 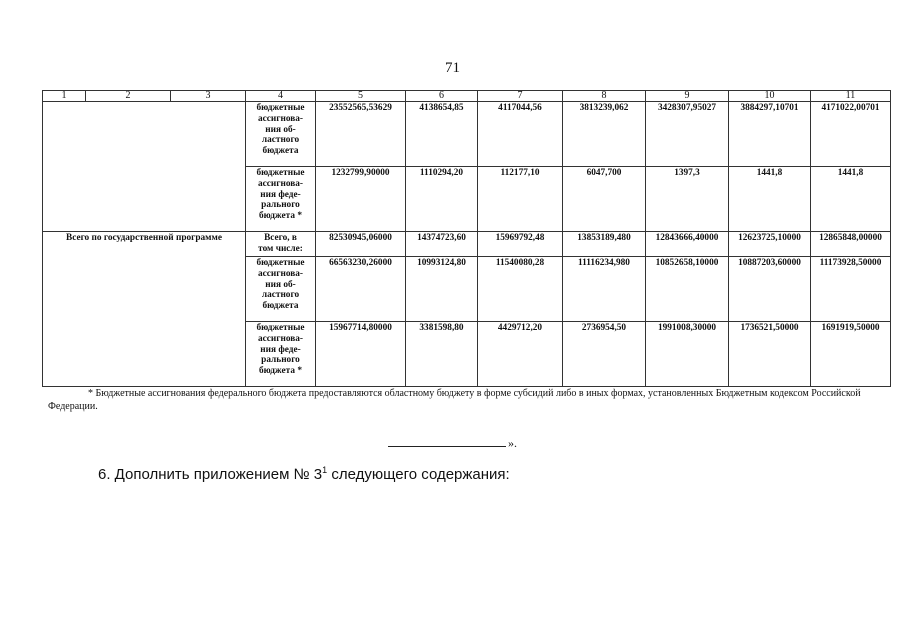 What do you see at coordinates (687, 289) in the screenshot?
I see `value-cell: 10852658,10000` at bounding box center [687, 289].